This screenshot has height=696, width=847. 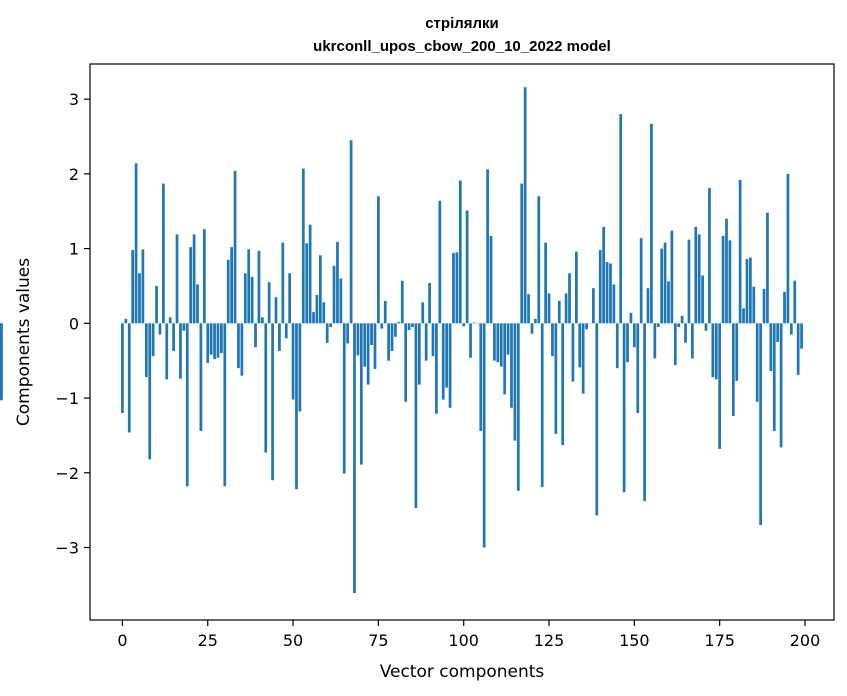 What do you see at coordinates (1, 362) in the screenshot?
I see `bar-undefined` at bounding box center [1, 362].